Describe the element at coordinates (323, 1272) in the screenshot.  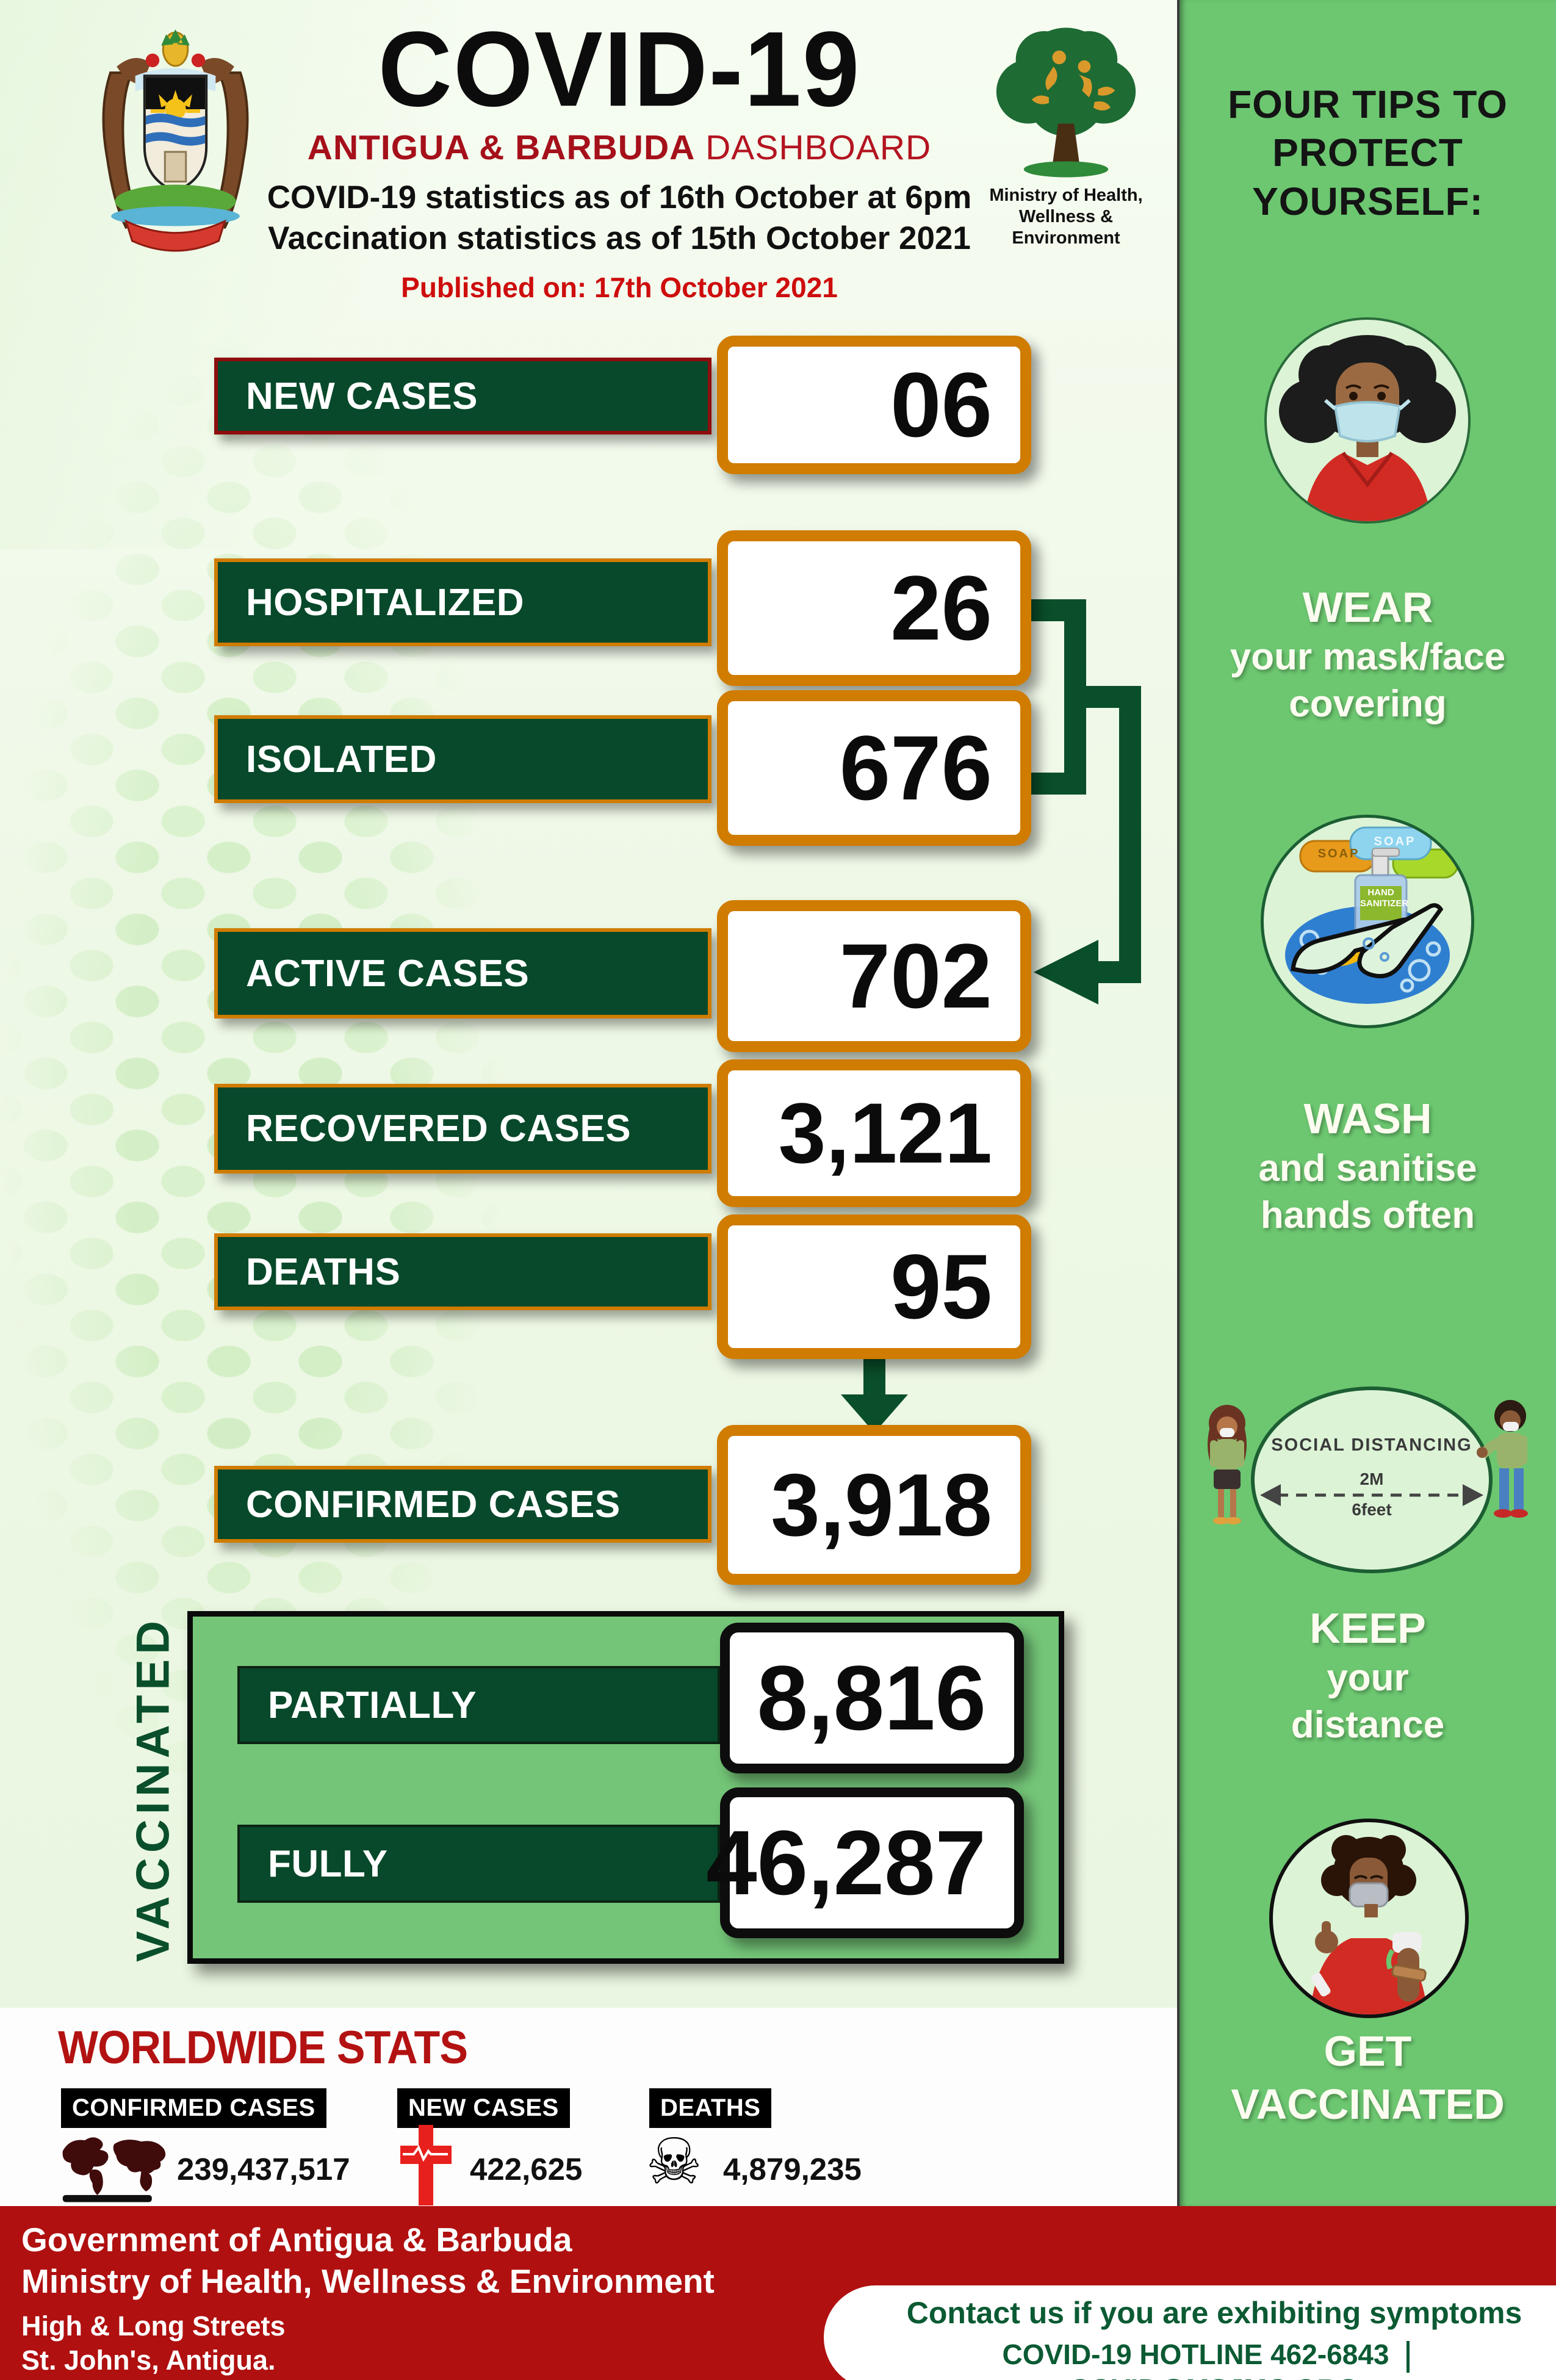
I see `deaths-label: DEATHS` at that location.